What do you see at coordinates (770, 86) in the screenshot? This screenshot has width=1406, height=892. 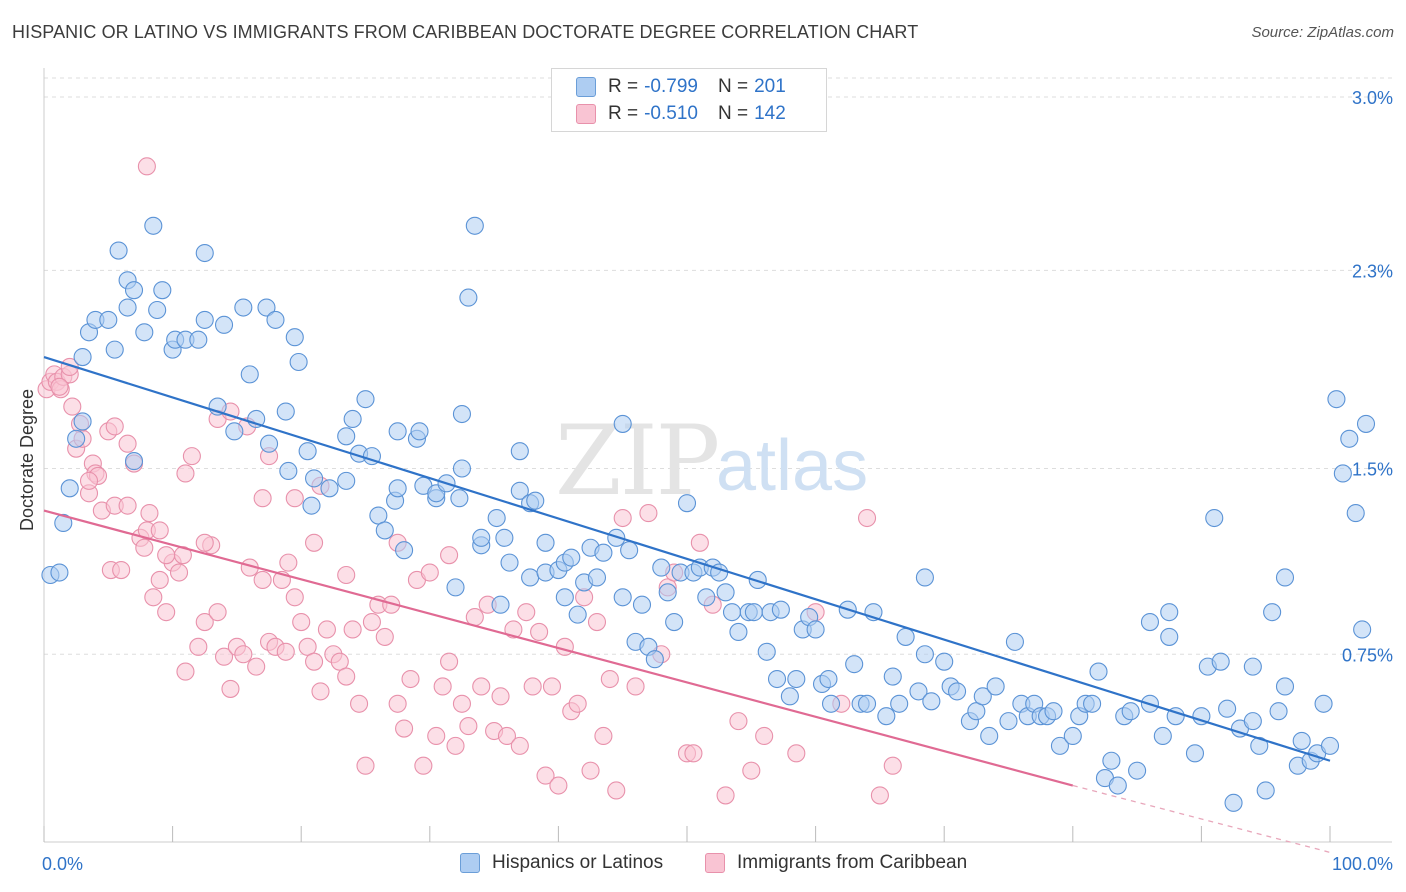 I see `legend-n-value: 201` at bounding box center [770, 86].